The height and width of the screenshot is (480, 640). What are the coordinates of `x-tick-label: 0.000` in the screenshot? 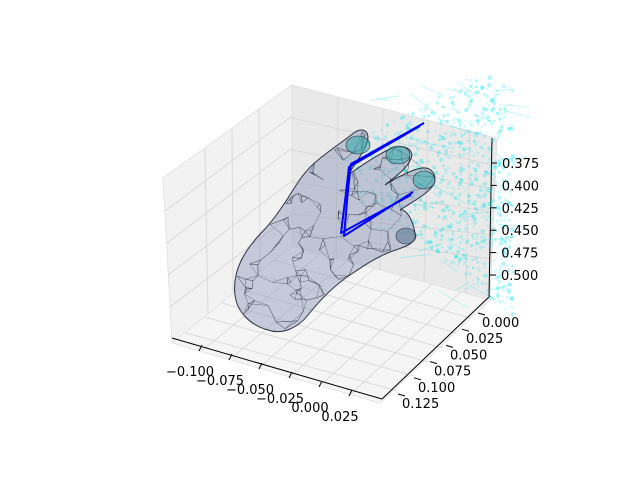 It's located at (309, 408).